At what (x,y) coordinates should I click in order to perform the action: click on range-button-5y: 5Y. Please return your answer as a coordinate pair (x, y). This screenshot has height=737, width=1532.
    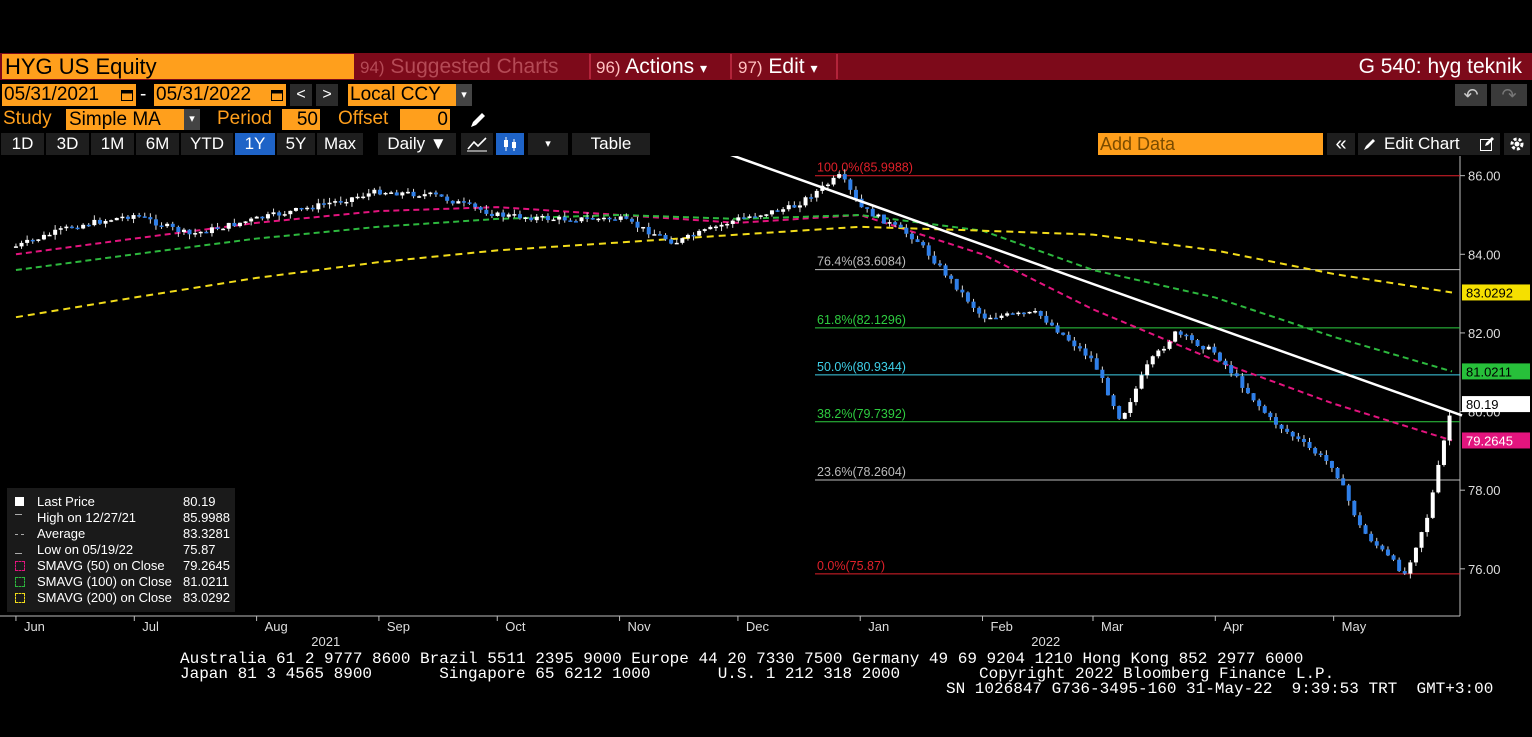
    Looking at the image, I should click on (296, 144).